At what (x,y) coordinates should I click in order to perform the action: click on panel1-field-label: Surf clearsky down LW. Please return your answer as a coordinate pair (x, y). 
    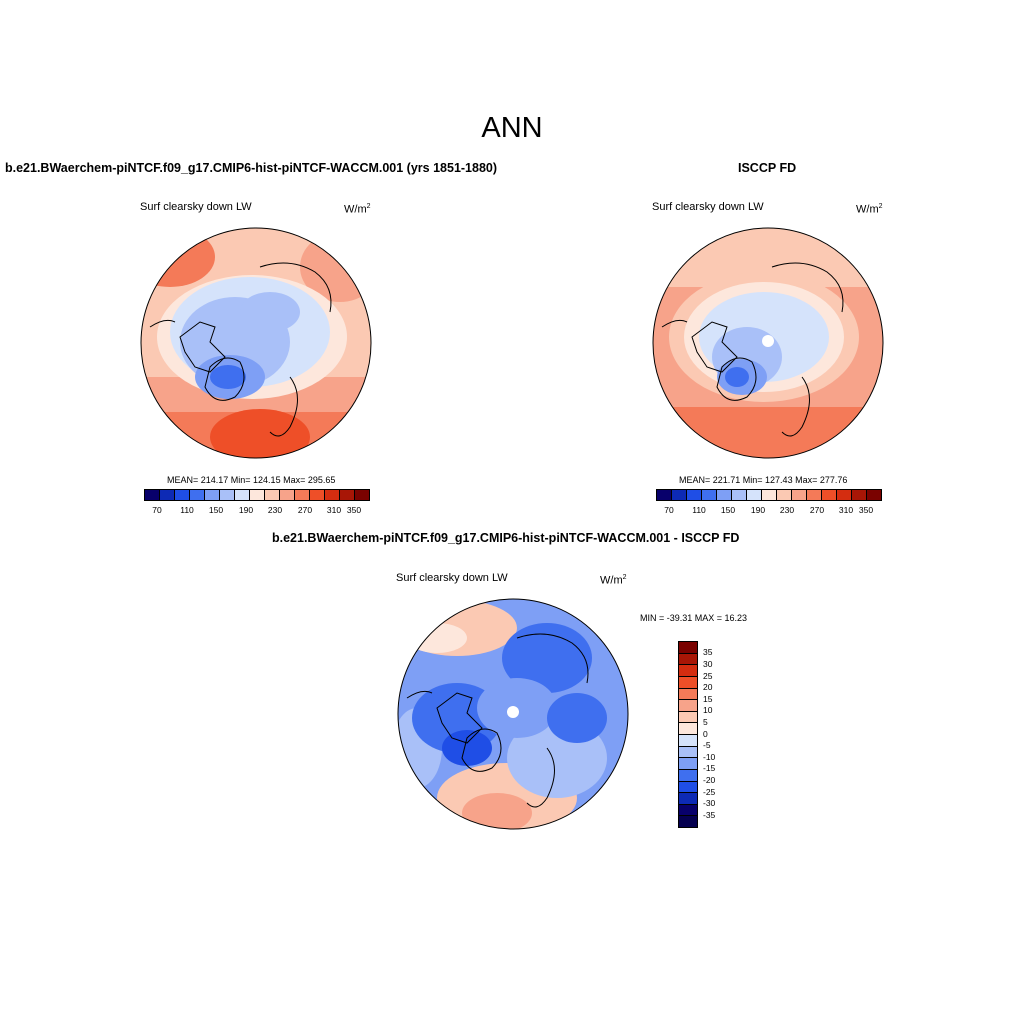
    Looking at the image, I should click on (196, 207).